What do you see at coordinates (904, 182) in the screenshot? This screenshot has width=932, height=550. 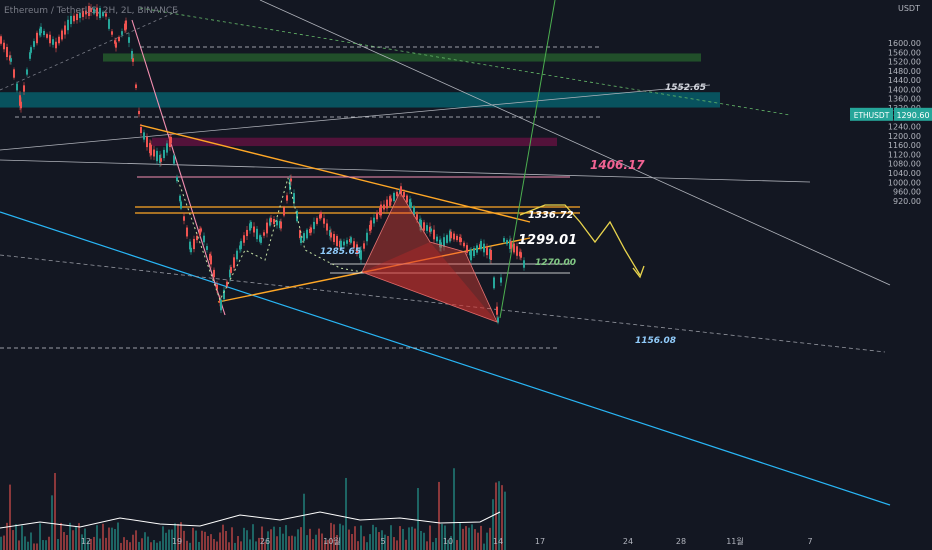 I see `y-tick-label: 1000.00` at bounding box center [904, 182].